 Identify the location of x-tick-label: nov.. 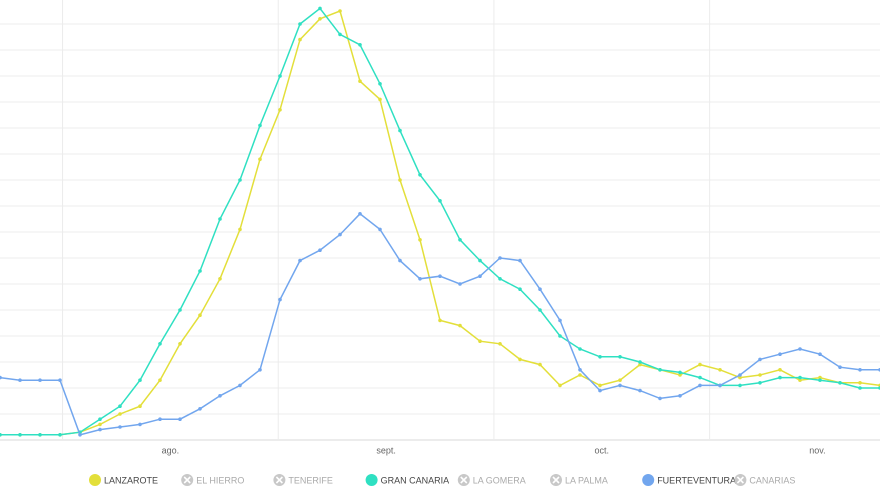
(817, 450).